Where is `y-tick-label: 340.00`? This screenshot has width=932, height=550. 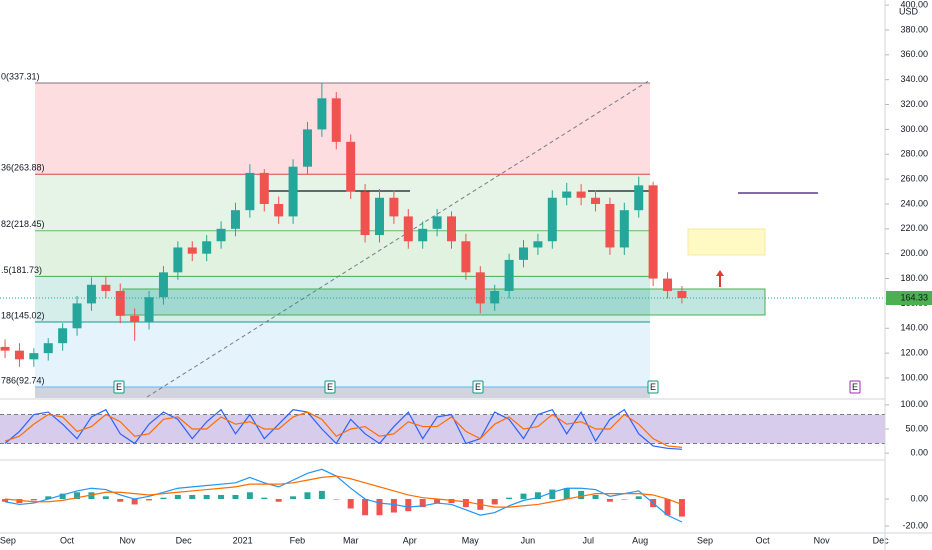 y-tick-label: 340.00 is located at coordinates (914, 79).